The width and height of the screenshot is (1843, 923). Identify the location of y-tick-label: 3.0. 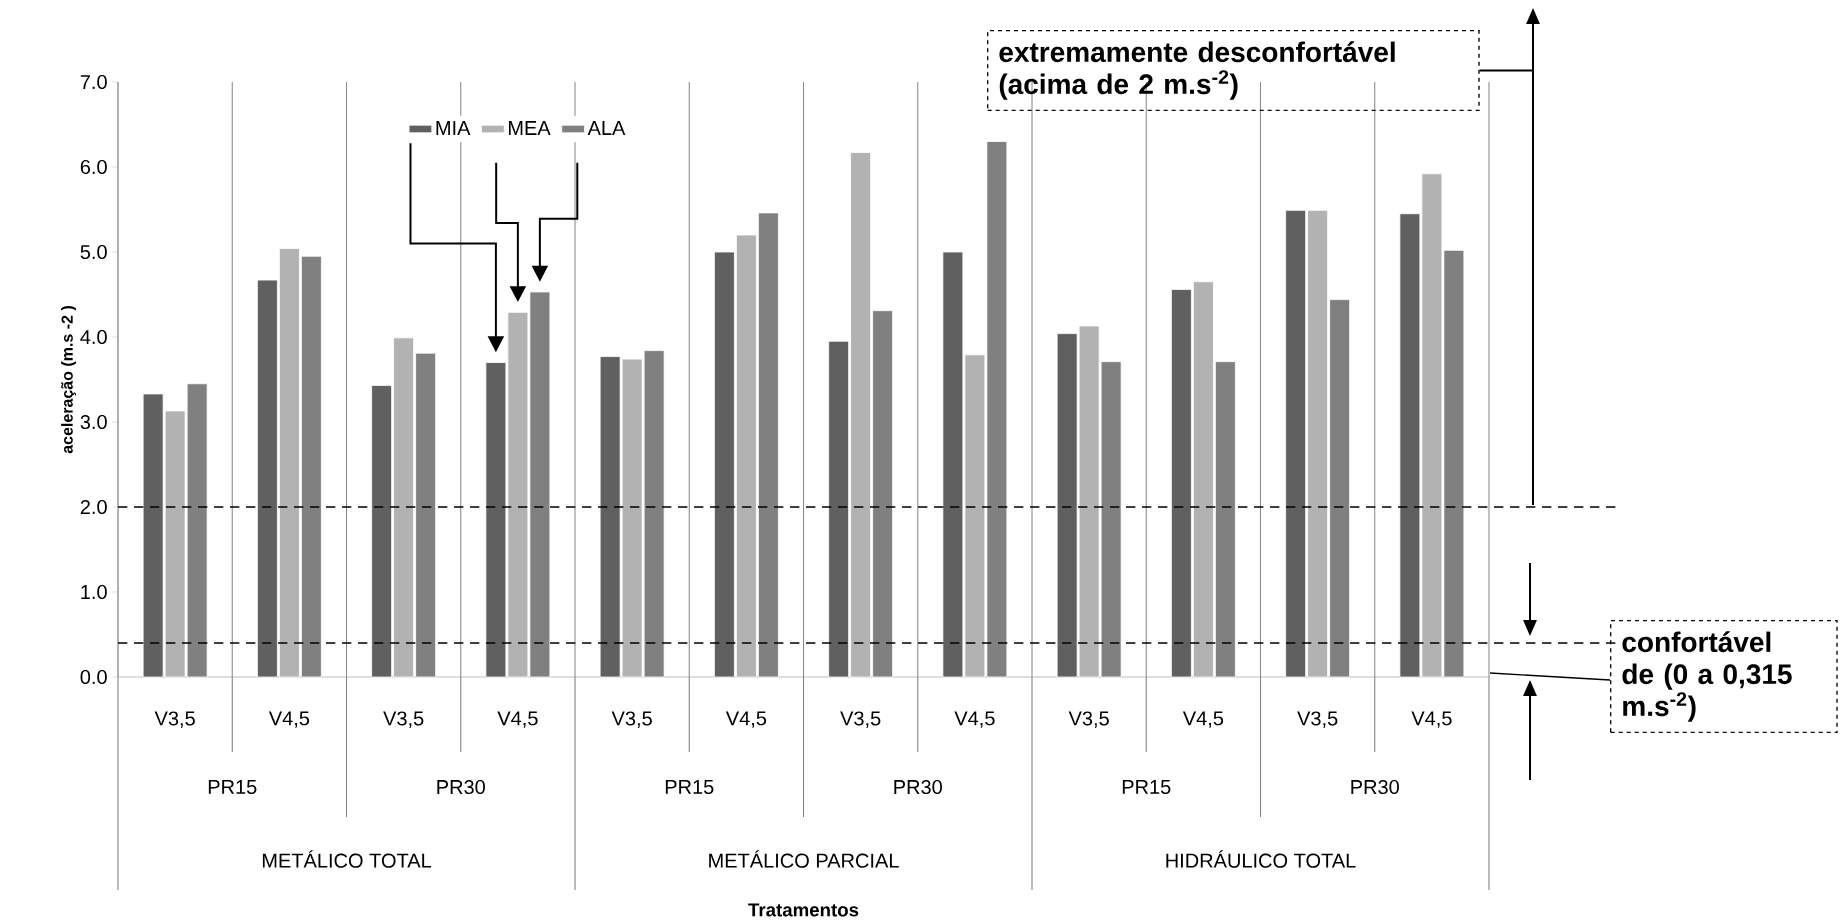
(93, 422).